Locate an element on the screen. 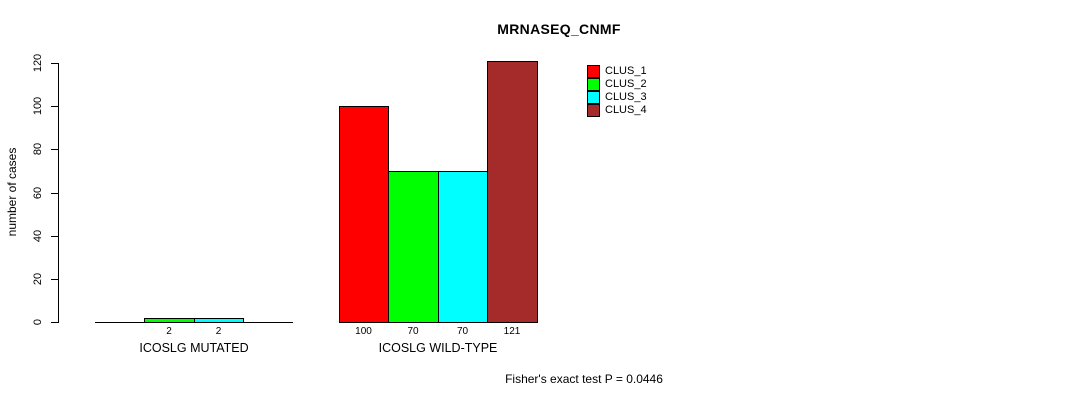 The height and width of the screenshot is (400, 1090). legend-row: CLUS_3 is located at coordinates (617, 97).